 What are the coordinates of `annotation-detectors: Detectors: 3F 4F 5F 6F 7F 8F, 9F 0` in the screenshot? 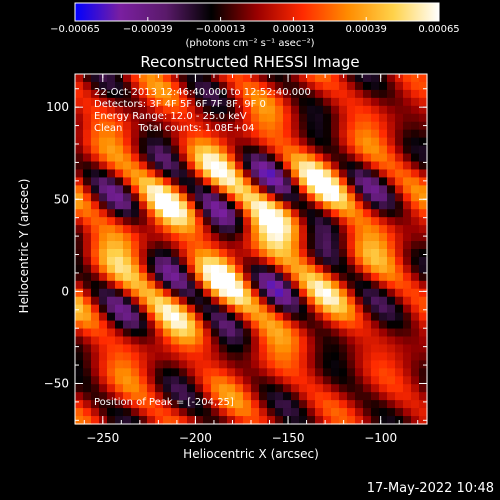 It's located at (180, 104).